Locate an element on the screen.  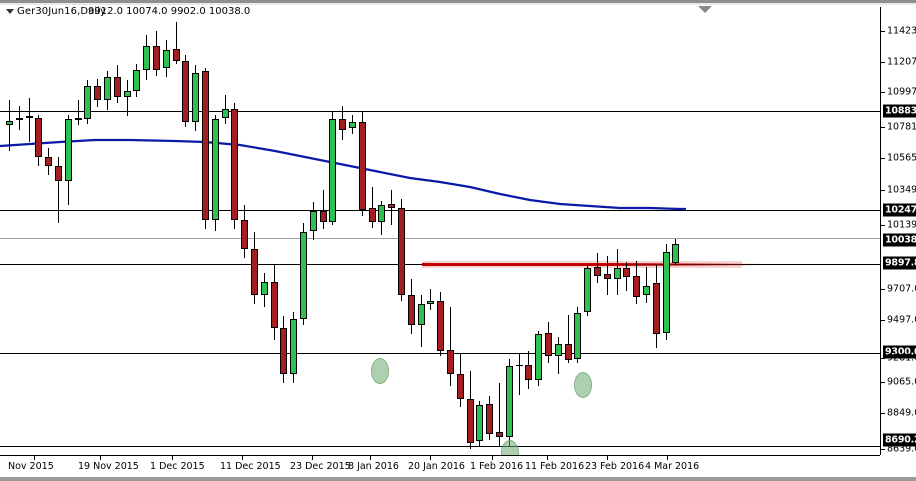
window-titlebar-shadow is located at coordinates (458, 4).